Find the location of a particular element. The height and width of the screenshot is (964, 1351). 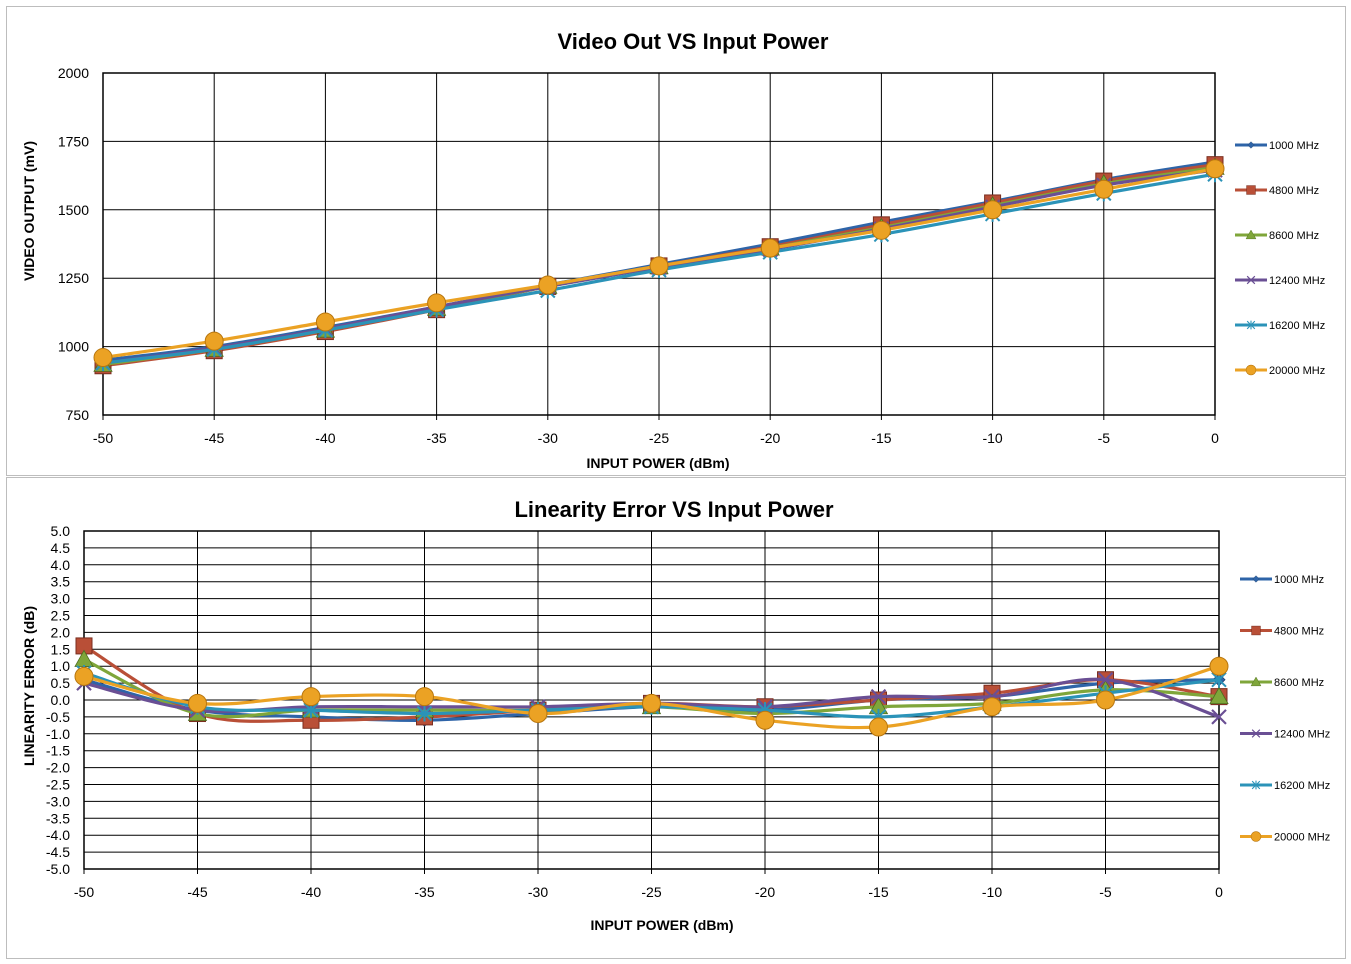

y-tick-label: -4.5 is located at coordinates (58, 852).